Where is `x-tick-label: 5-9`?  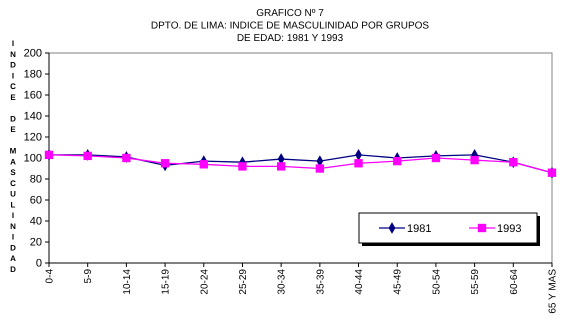 x-tick-label: 5-9 is located at coordinates (88, 276).